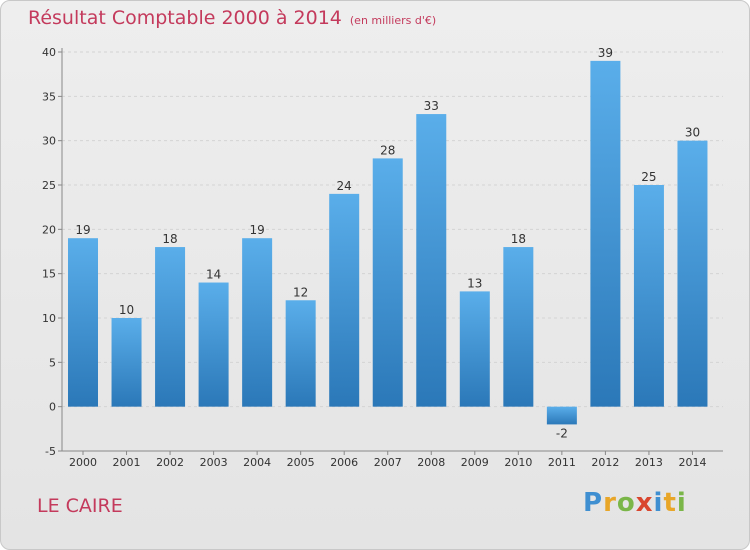  What do you see at coordinates (518, 462) in the screenshot?
I see `x-tick-label: 2010` at bounding box center [518, 462].